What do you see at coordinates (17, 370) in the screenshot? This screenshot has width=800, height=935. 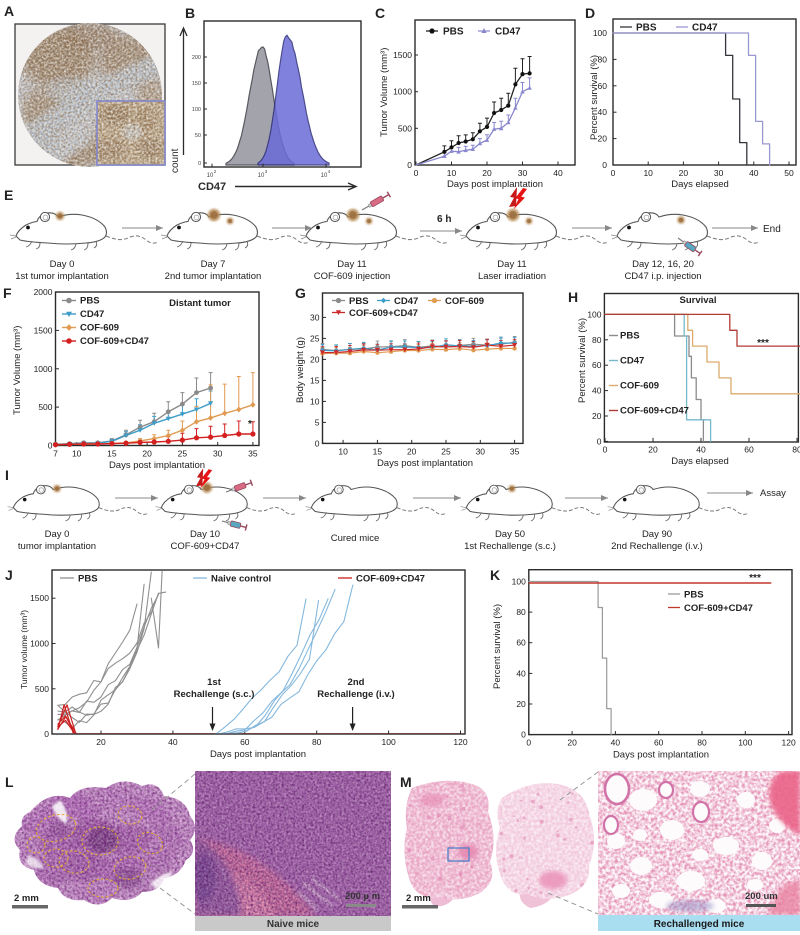 I see `svg-text: Tumor Volume (mm³)` at bounding box center [17, 370].